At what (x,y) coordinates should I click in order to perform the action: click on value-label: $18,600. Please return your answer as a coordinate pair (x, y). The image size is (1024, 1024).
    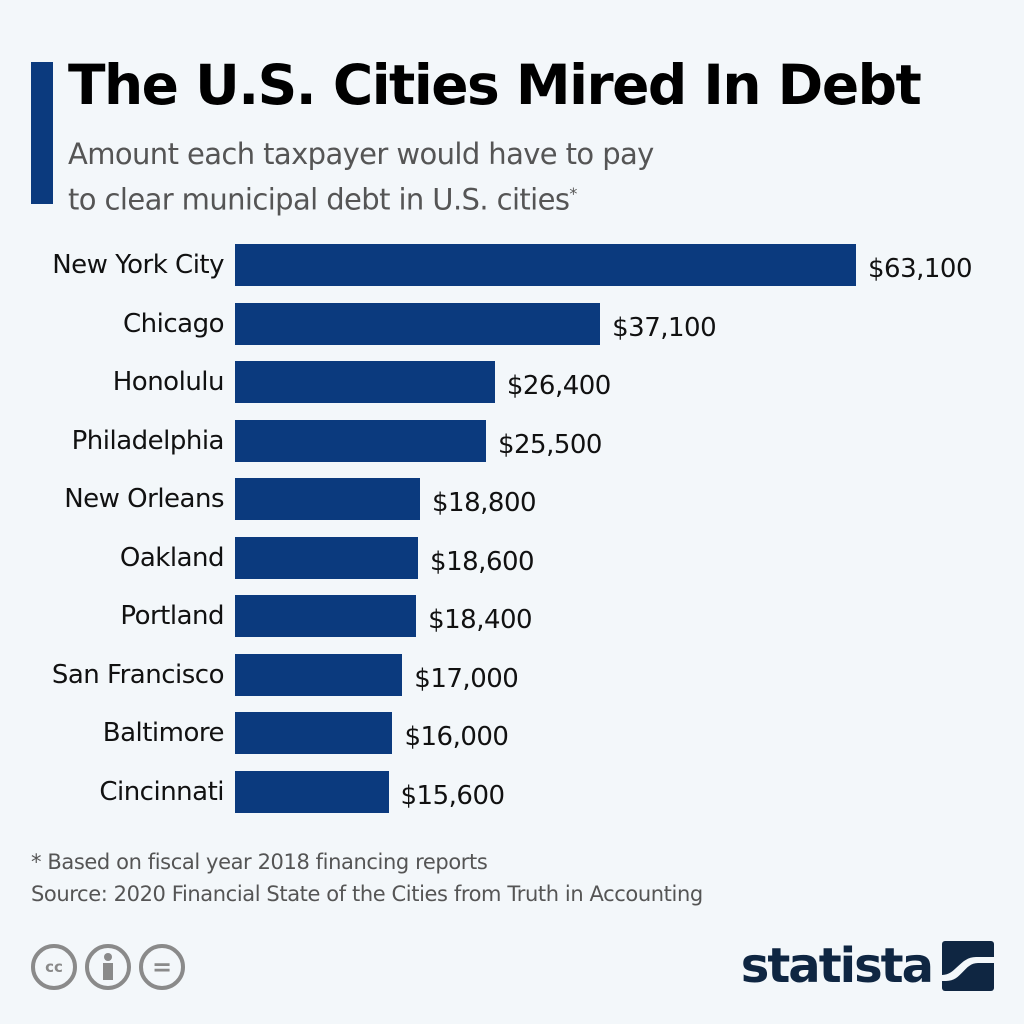
    Looking at the image, I should click on (482, 561).